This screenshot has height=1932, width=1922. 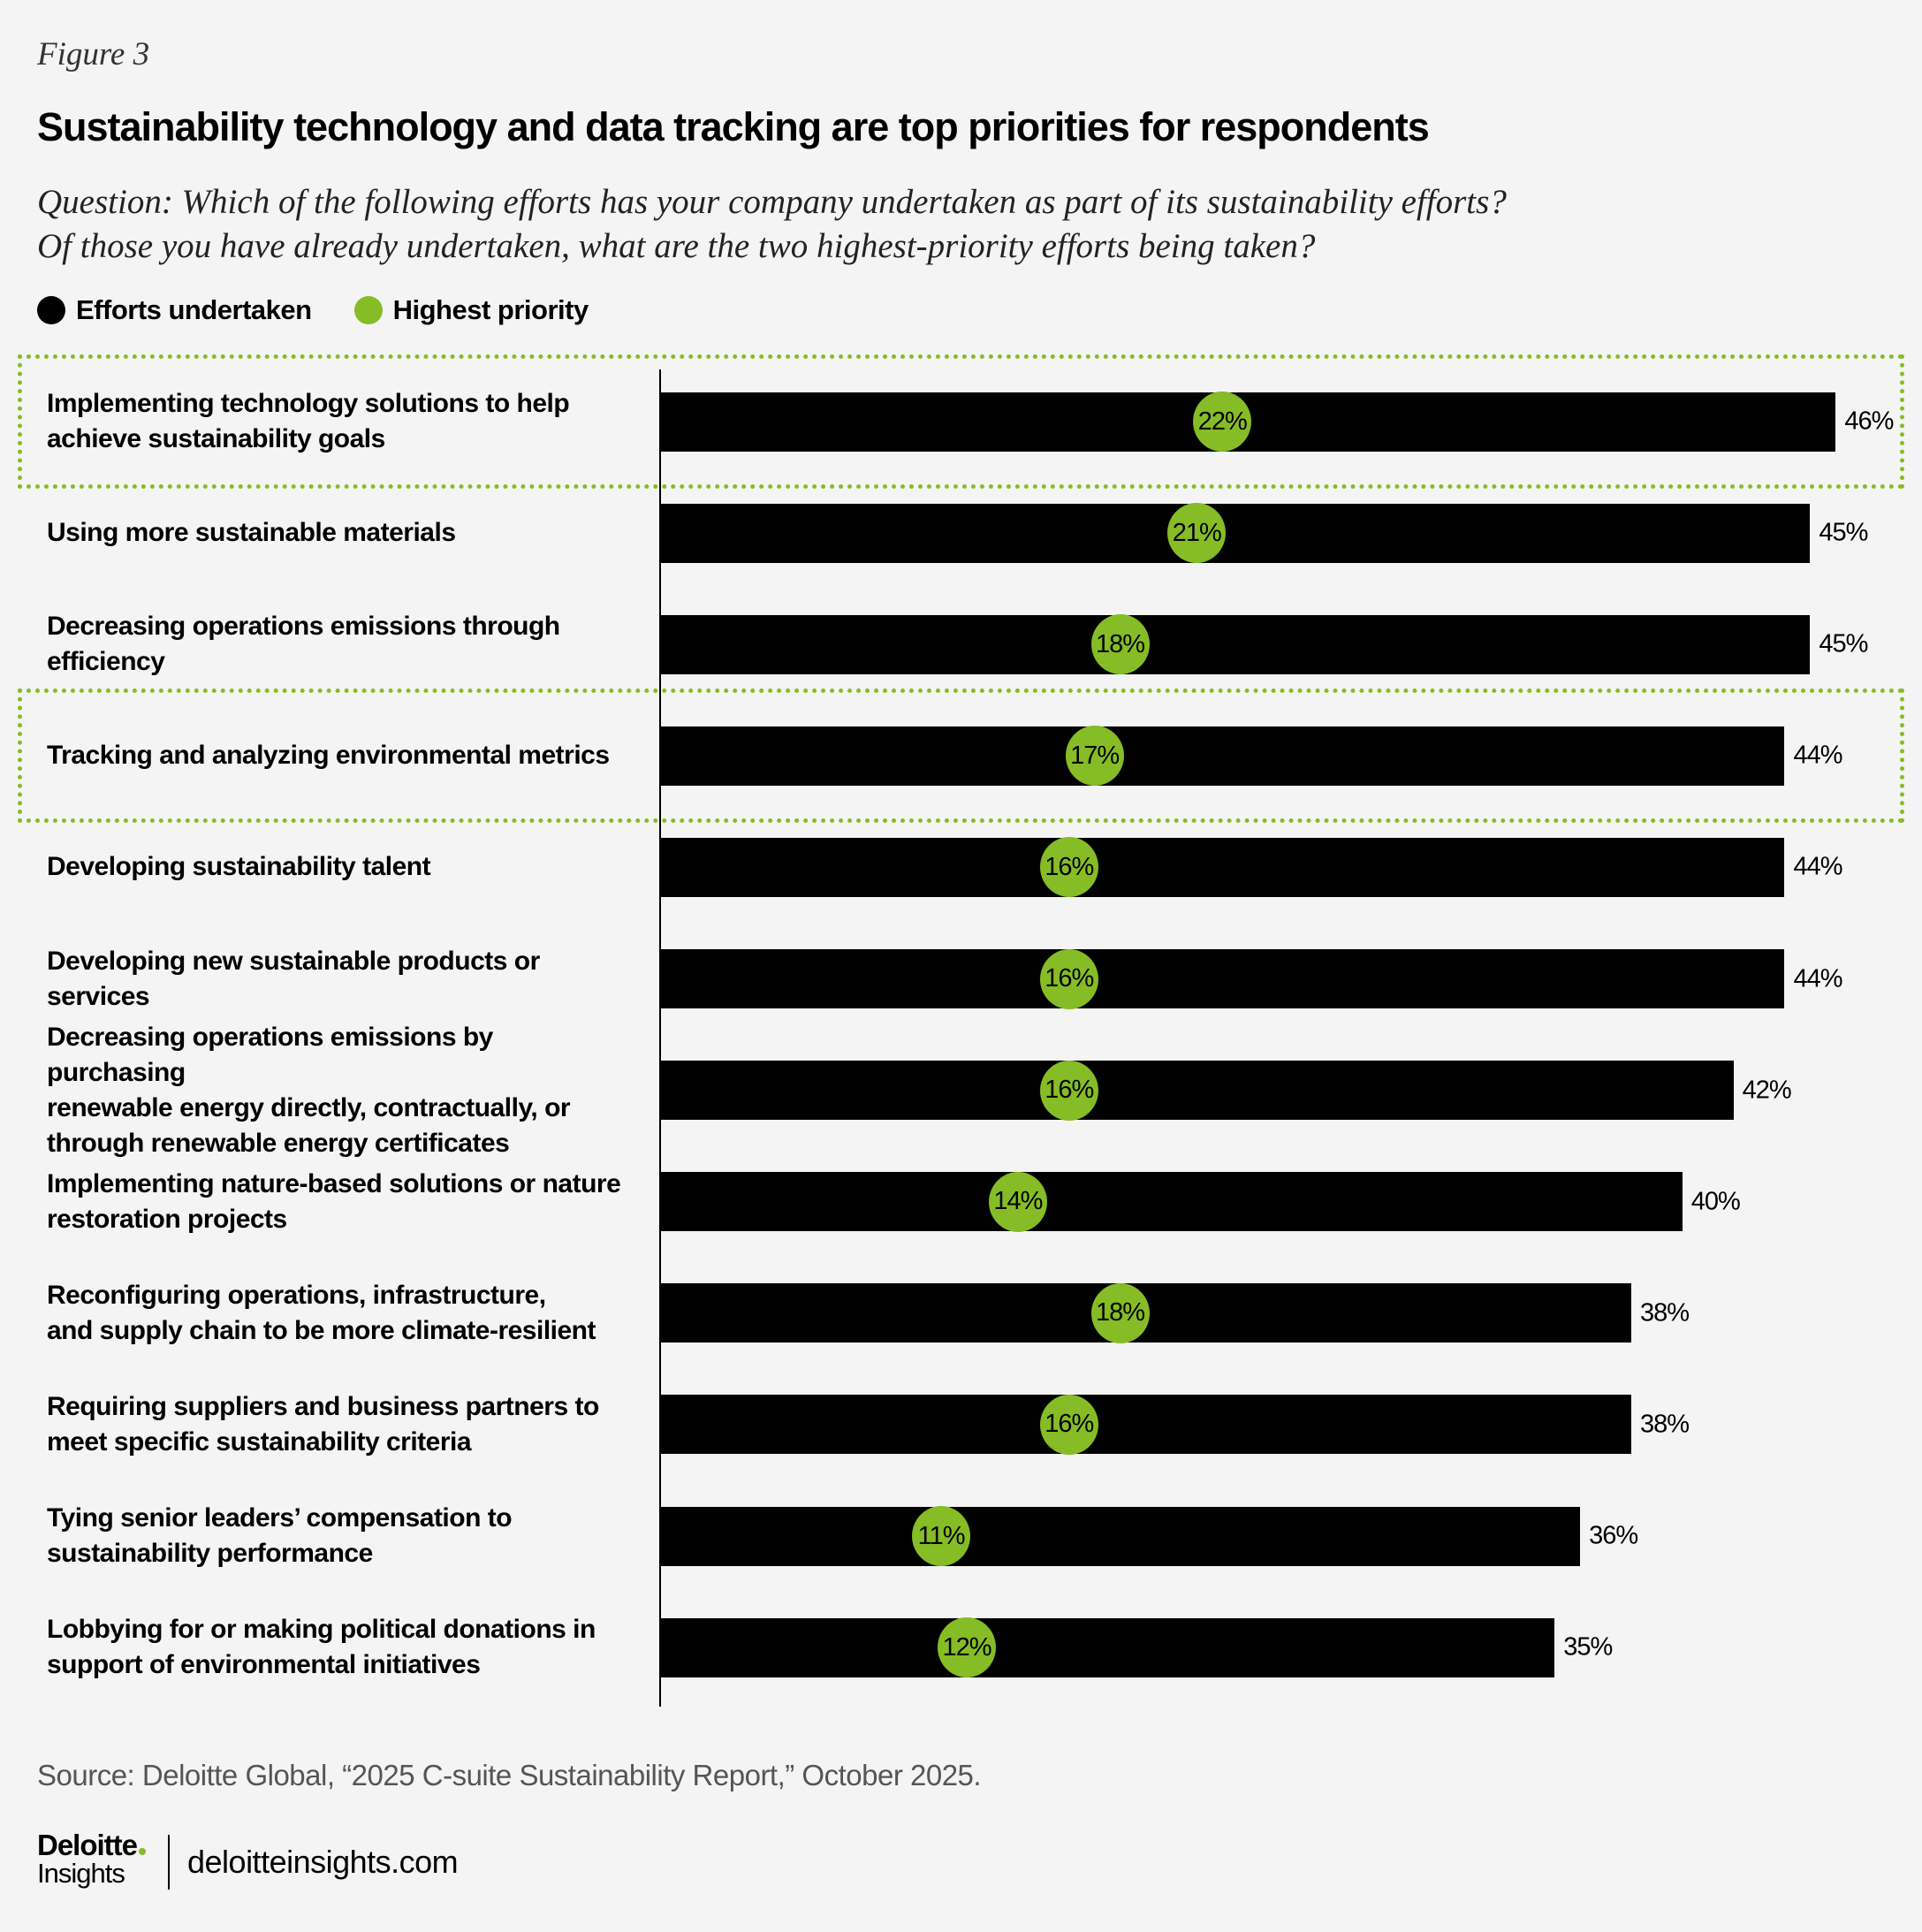 I want to click on dot-highest-priority: 14%, so click(x=1018, y=1201).